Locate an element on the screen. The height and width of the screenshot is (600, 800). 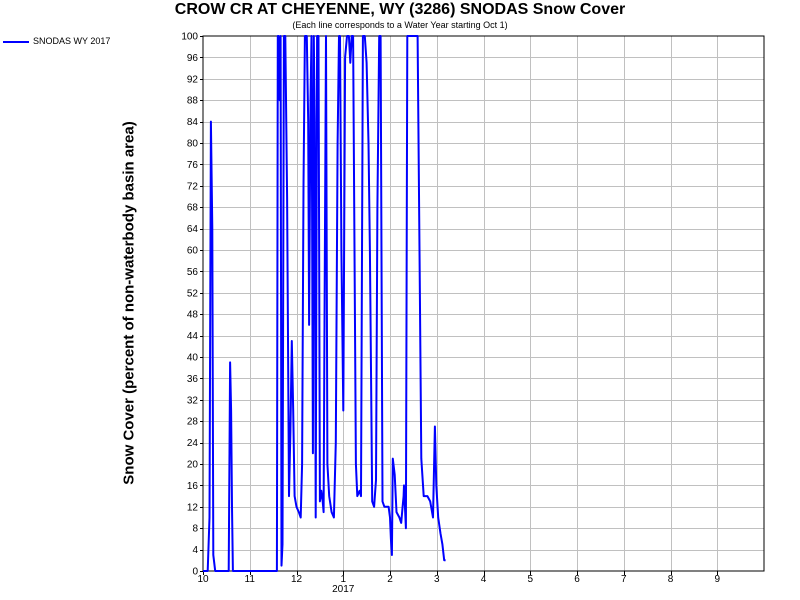
x-tick-label: 3 is located at coordinates (437, 579).